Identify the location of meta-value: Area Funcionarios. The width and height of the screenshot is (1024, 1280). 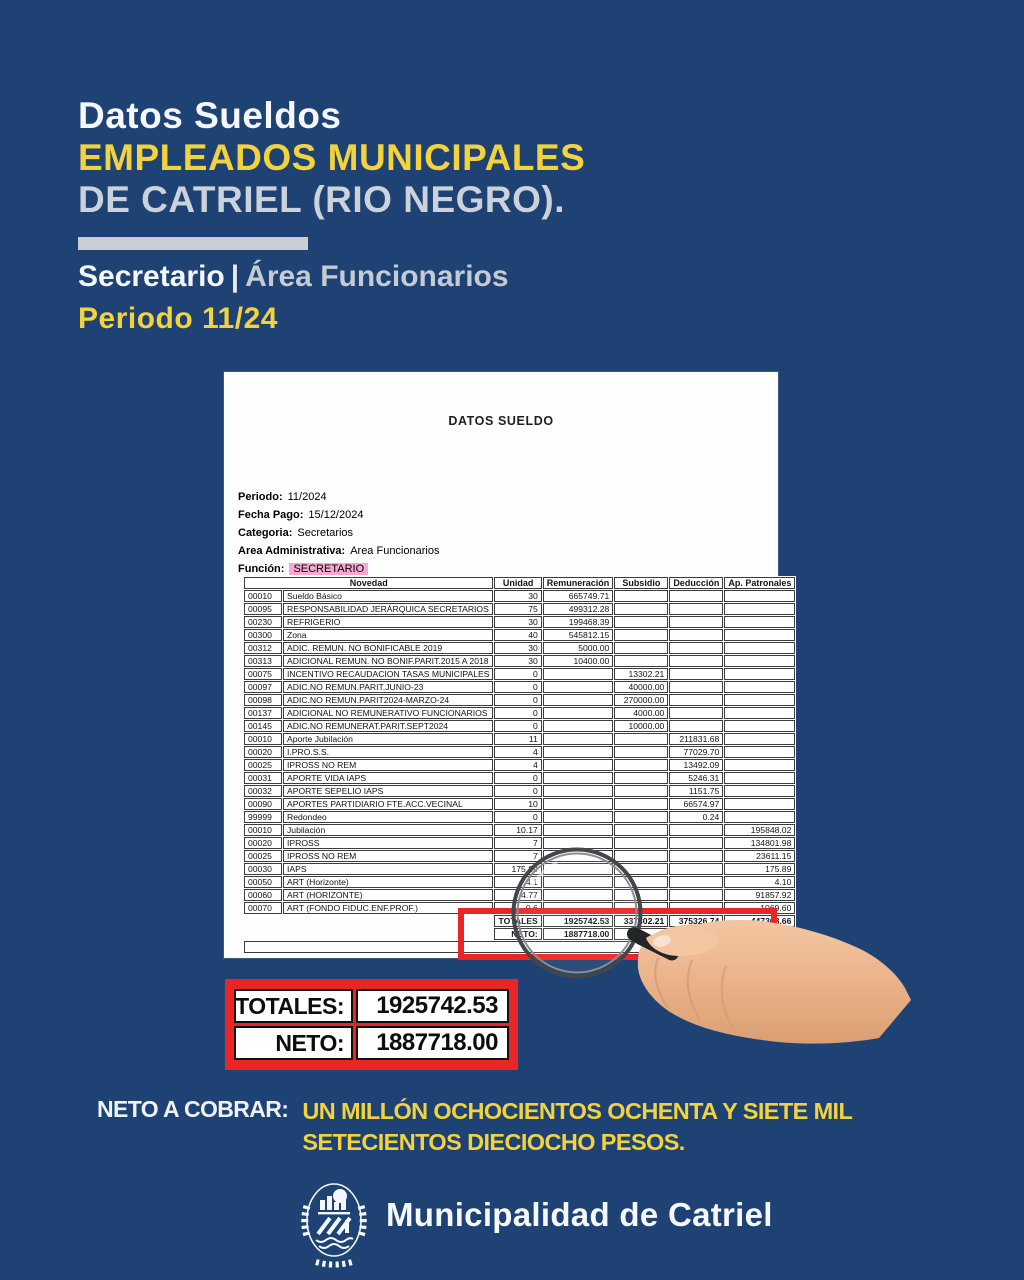
(395, 551).